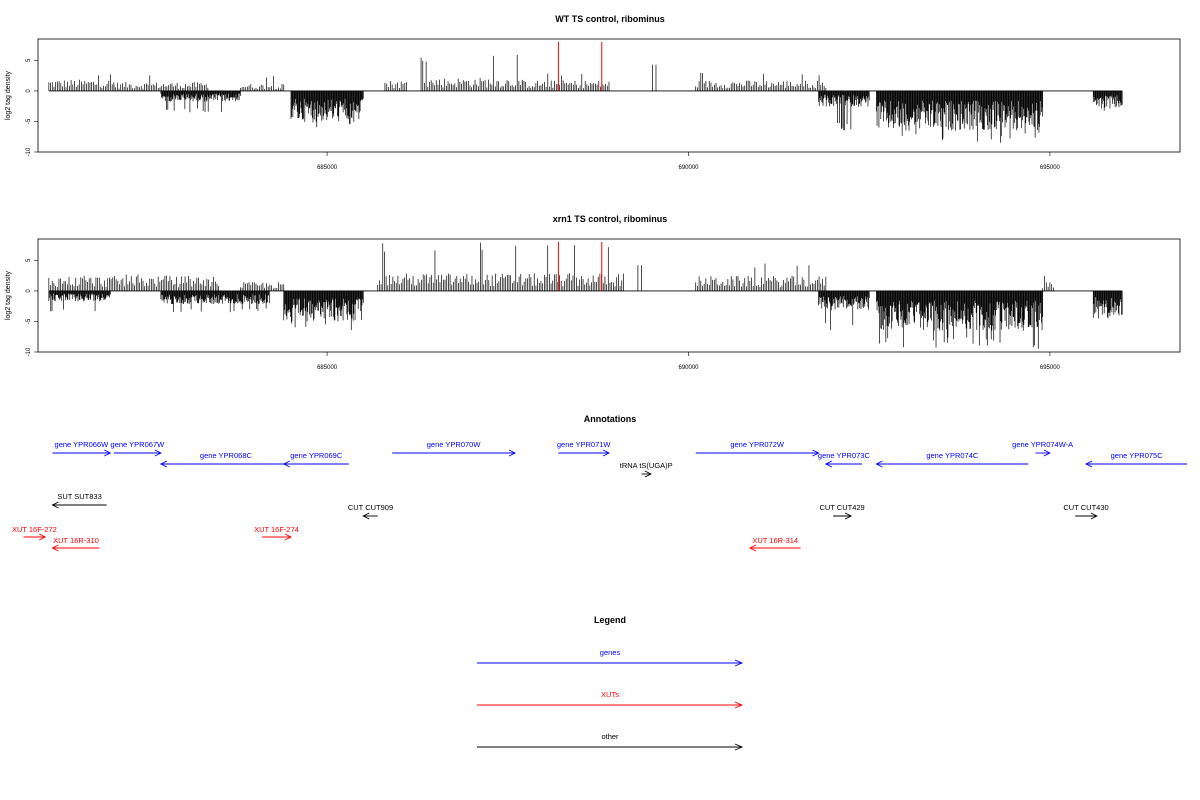 This screenshot has height=800, width=1200. Describe the element at coordinates (138, 444) in the screenshot. I see `feature-label: gene YPR067W` at that location.